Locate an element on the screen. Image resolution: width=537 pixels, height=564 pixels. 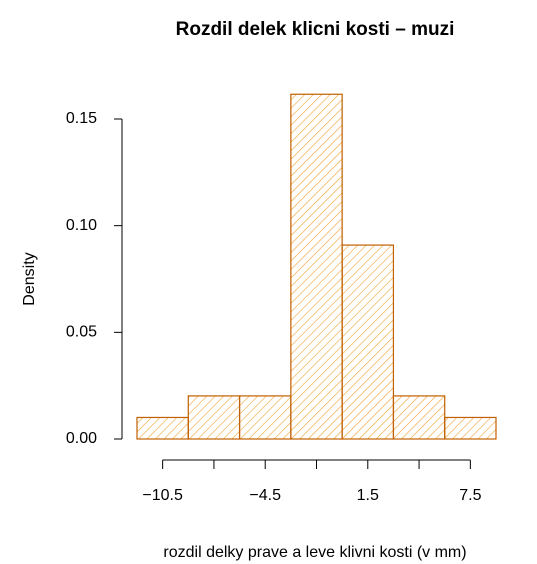
y-tick-label: 0.00 is located at coordinates (81, 438).